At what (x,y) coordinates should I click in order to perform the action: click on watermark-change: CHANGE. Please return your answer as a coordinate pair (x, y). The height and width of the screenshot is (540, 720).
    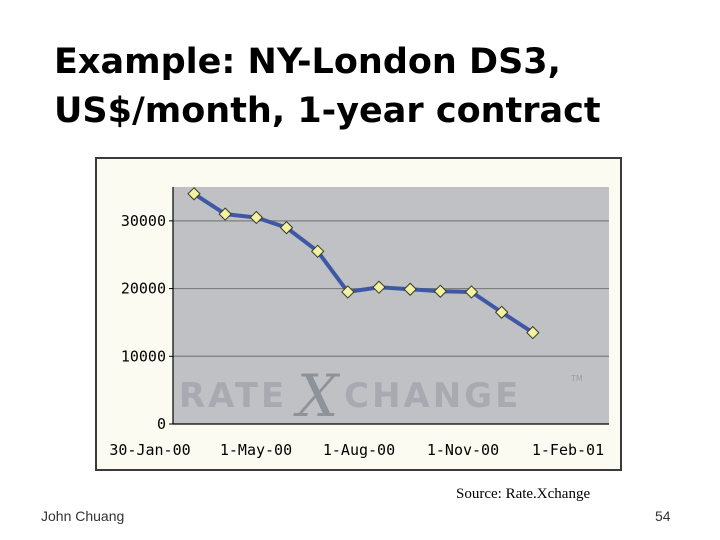
    Looking at the image, I should click on (432, 396).